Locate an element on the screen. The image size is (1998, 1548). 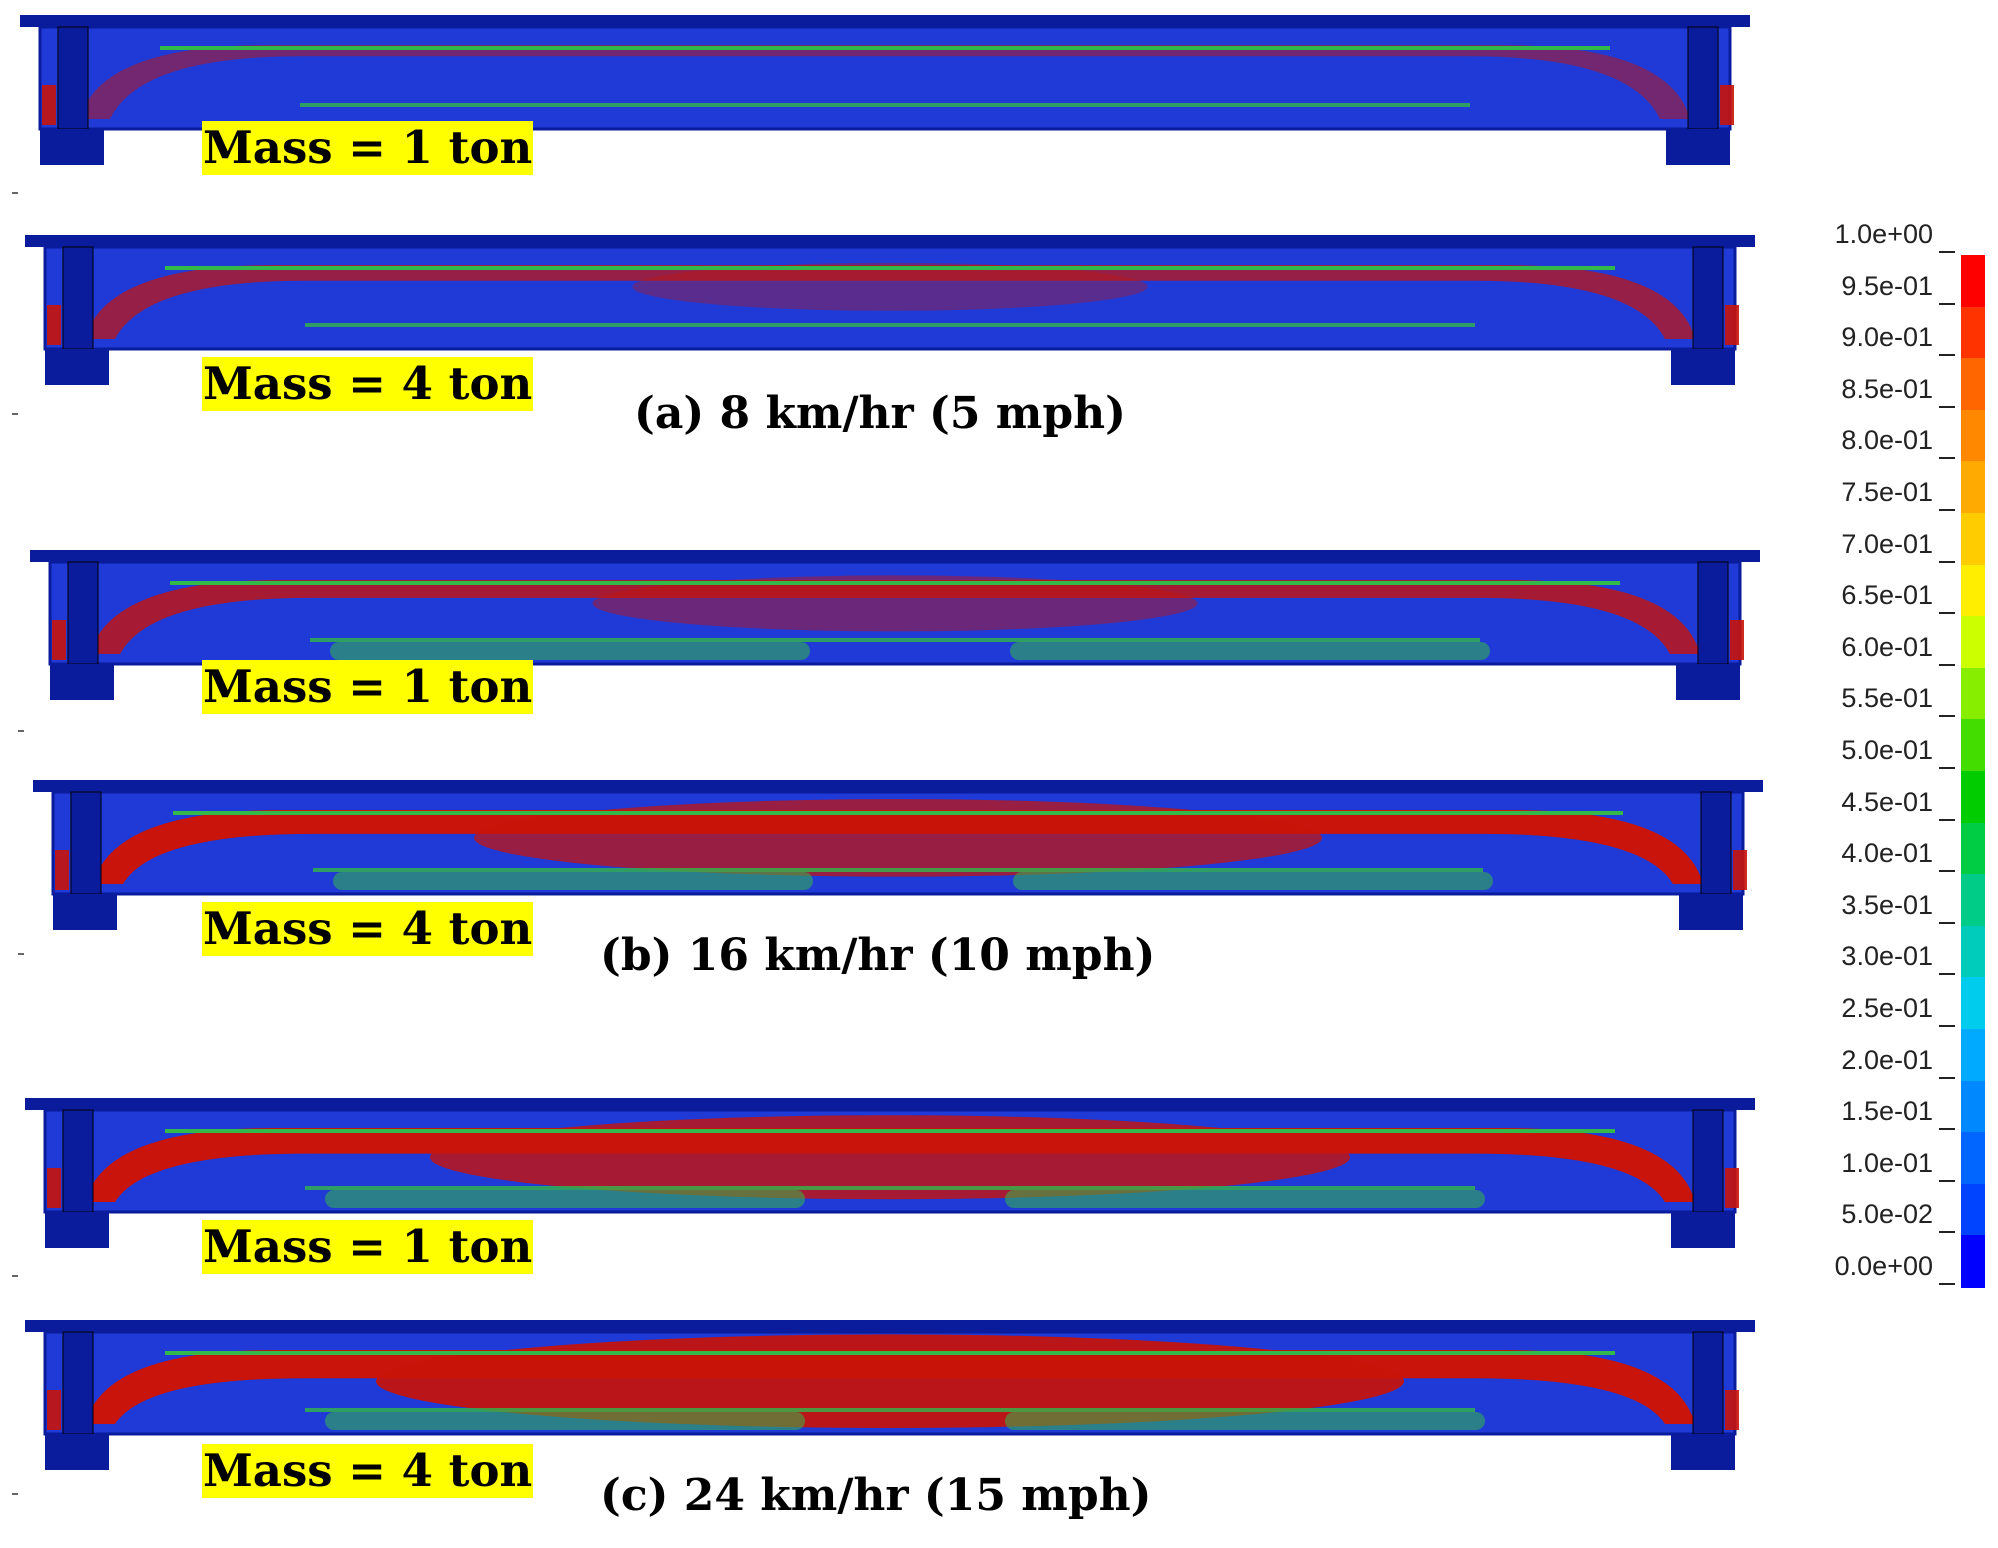
legend-label: 0.0e+00 is located at coordinates (1883, 1266).